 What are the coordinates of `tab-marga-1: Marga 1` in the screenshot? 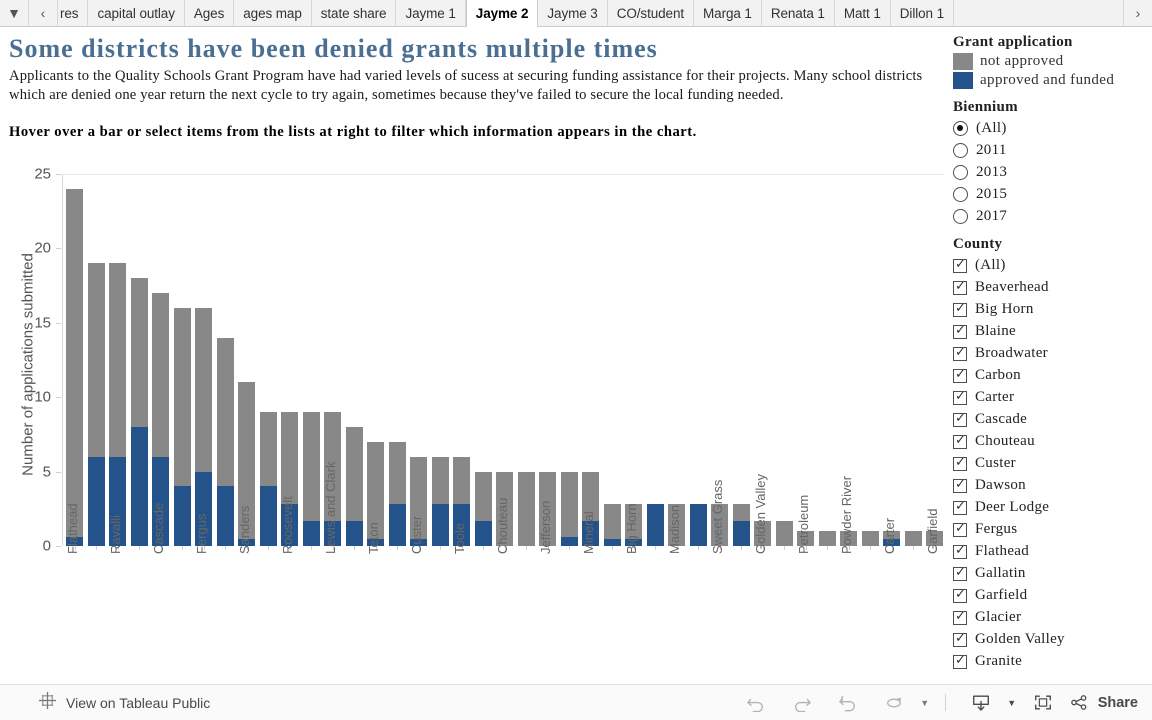 It's located at (728, 13).